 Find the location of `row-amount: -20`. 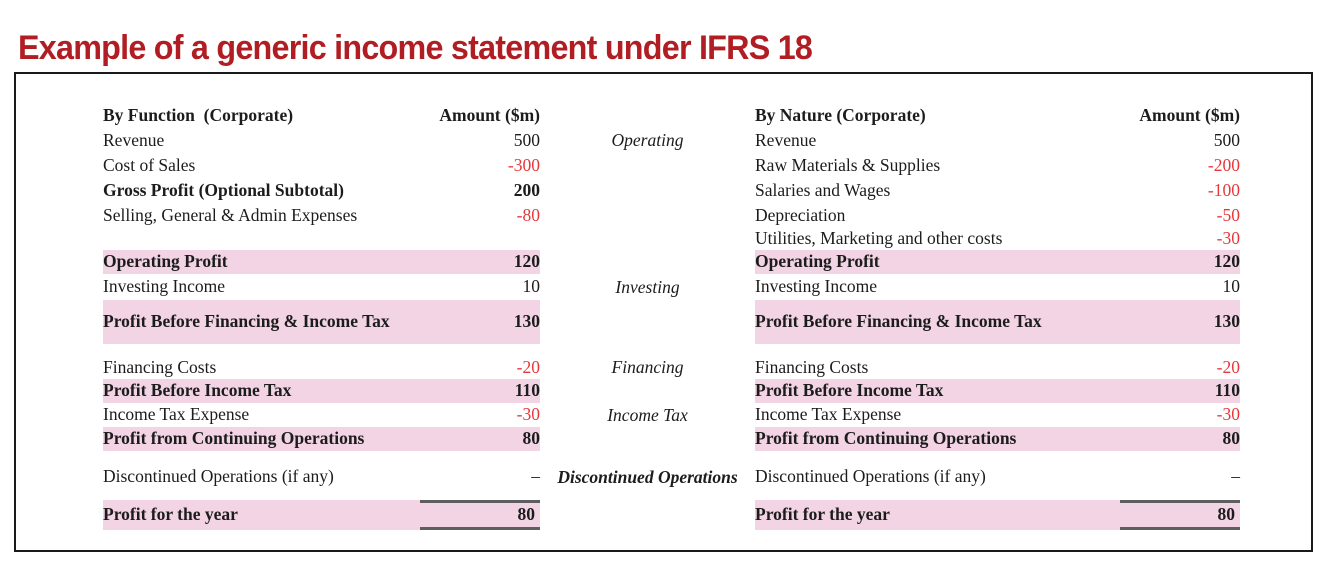

row-amount: -20 is located at coordinates (1228, 366).